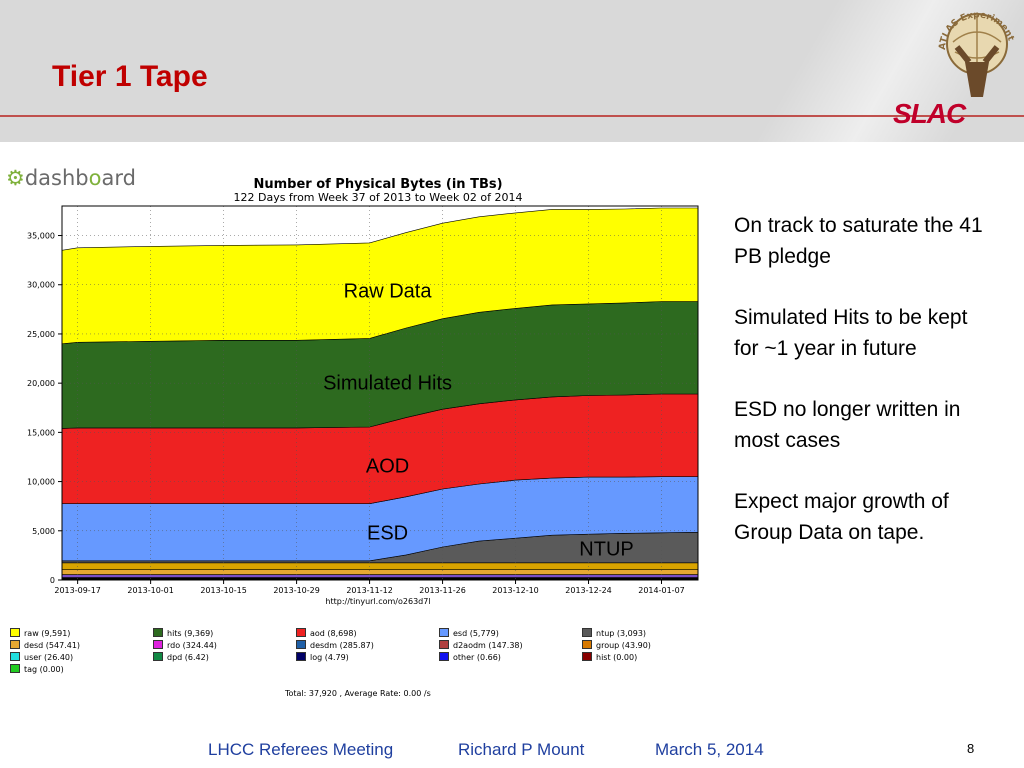  Describe the element at coordinates (442, 590) in the screenshot. I see `x-tick-label: 2013-11-26` at that location.